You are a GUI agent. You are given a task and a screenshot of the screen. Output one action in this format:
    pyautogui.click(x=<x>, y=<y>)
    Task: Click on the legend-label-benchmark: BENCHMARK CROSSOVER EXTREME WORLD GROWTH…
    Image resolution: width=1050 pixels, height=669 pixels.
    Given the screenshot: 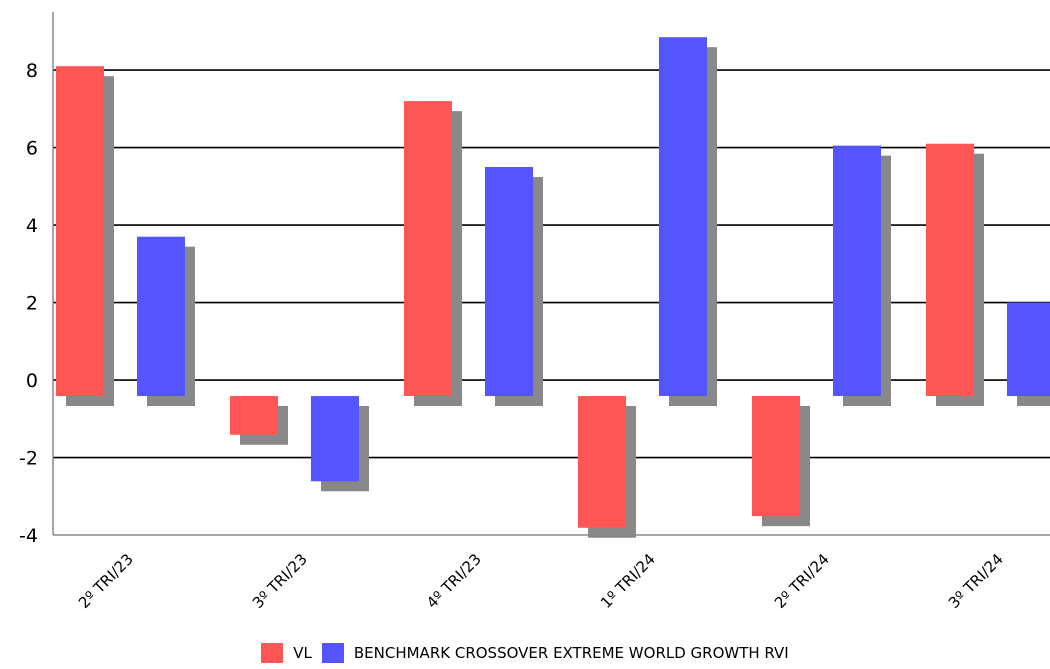 What is the action you would take?
    pyautogui.click(x=571, y=653)
    